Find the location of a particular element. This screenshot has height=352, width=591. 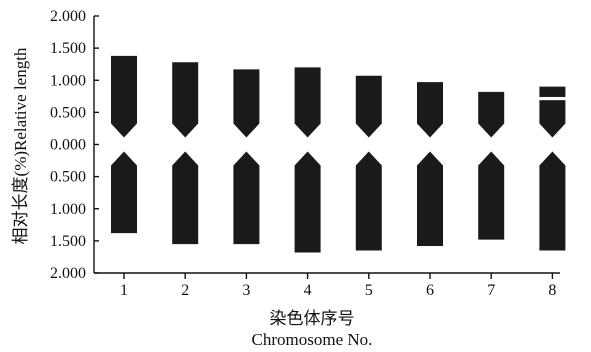

x-axis-ticks: 1 2 3 4 5 6 7 8 is located at coordinates (338, 286).